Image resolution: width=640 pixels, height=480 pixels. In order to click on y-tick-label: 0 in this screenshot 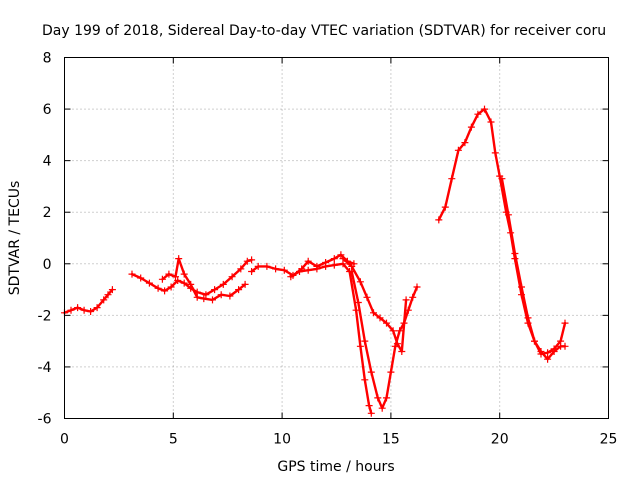, I will do `click(47, 265)`.